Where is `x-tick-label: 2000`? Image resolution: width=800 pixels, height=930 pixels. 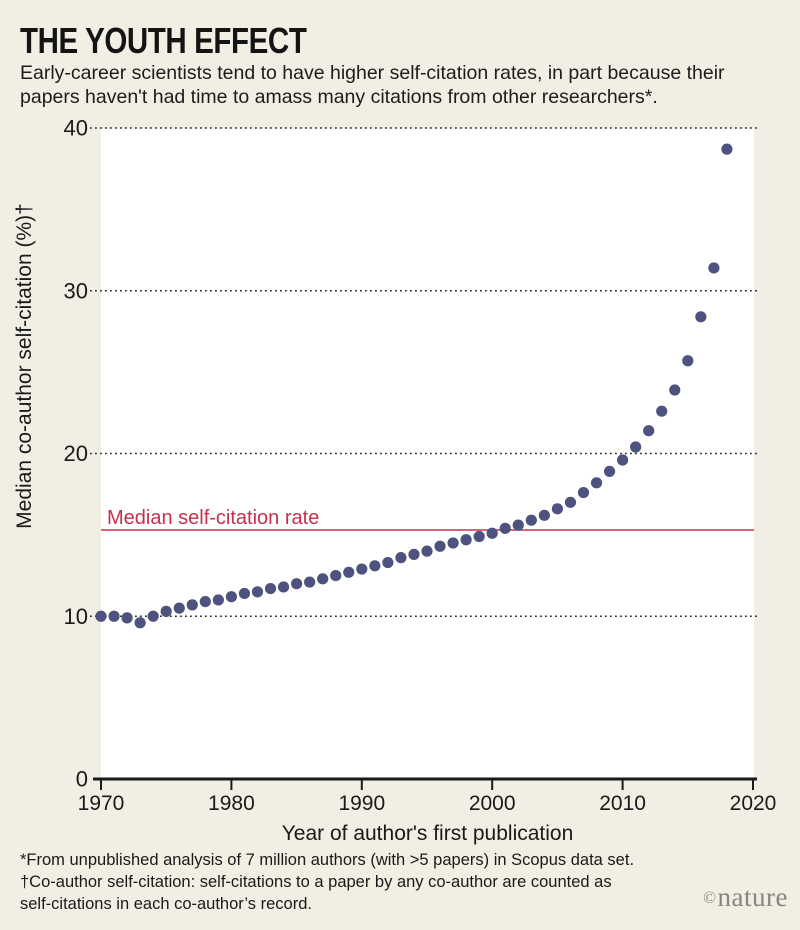
x-tick-label: 2000 is located at coordinates (492, 803).